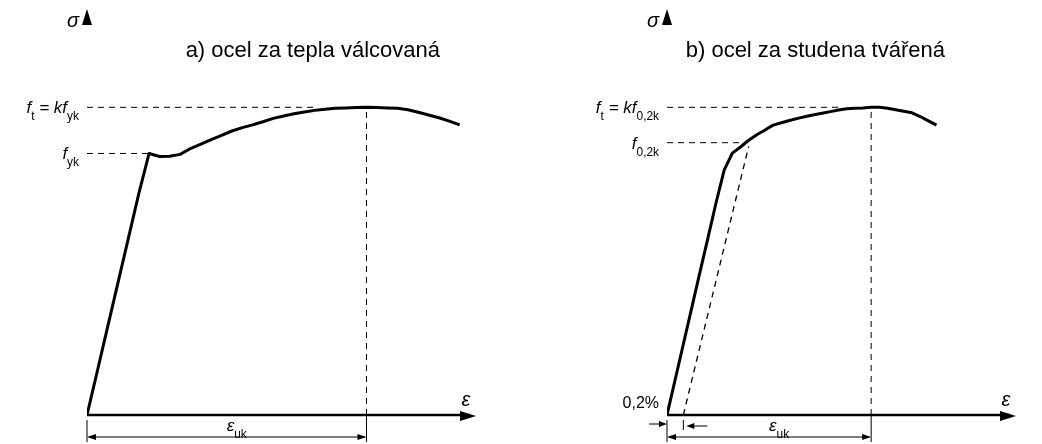  Describe the element at coordinates (627, 111) in the screenshot. I see `ref-line-label: f$_{t}$ = kf$_{0,2k}$` at that location.